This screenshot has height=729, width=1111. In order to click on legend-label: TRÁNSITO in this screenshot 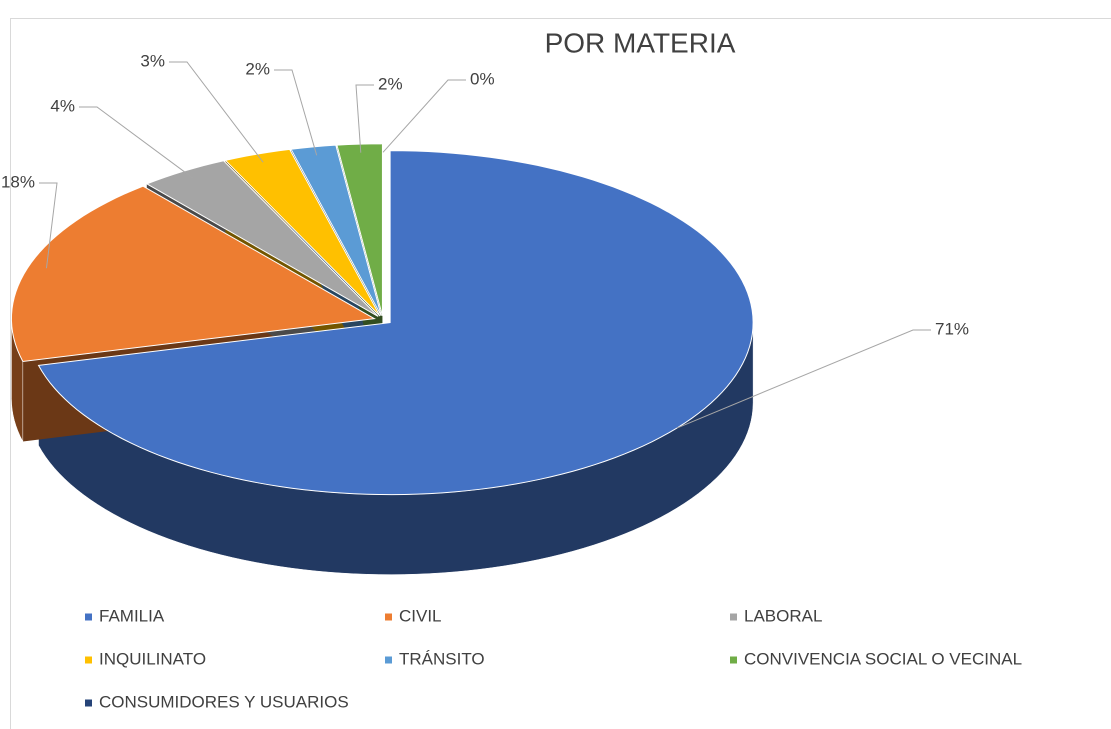, I will do `click(442, 658)`.